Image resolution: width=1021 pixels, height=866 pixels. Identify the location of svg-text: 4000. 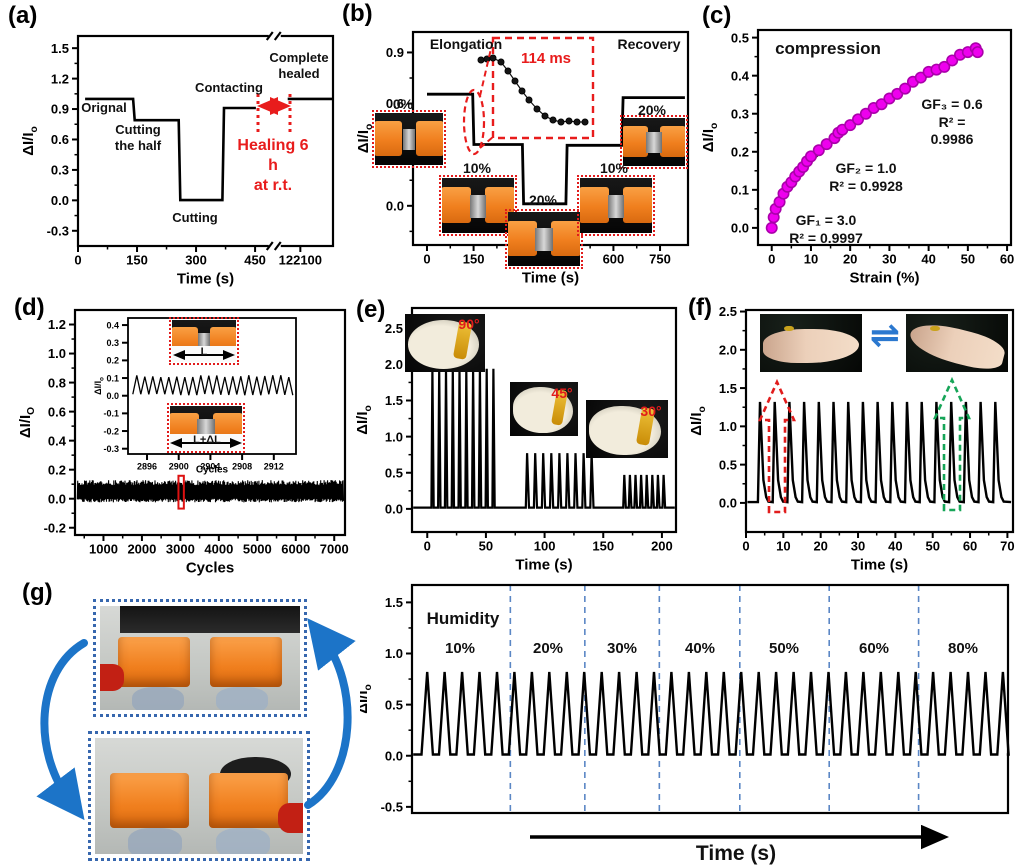
(218, 549).